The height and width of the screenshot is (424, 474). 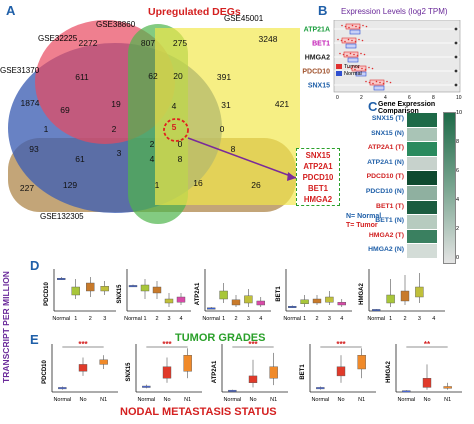 I want to click on venn-count: 611, so click(x=82, y=77).